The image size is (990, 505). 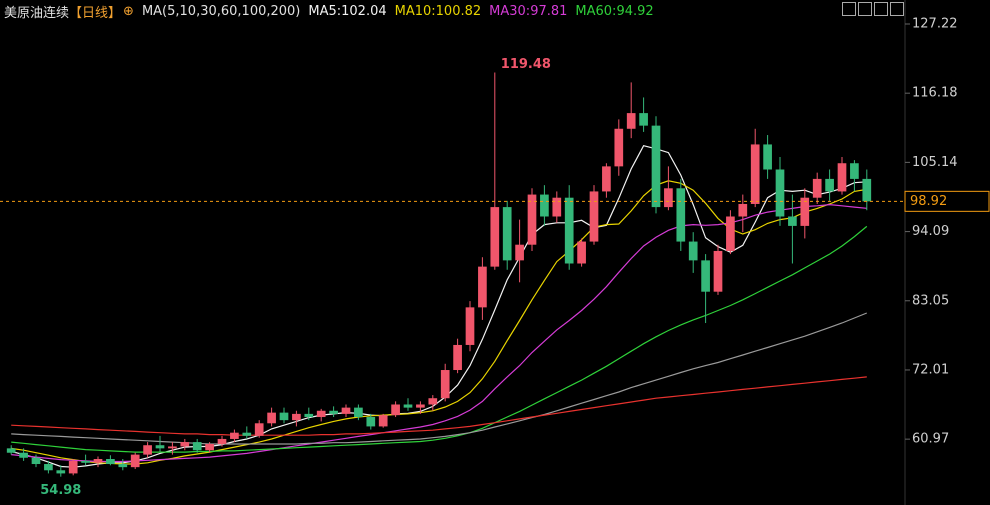 I want to click on y-tick-label: 105.14, so click(x=935, y=162).